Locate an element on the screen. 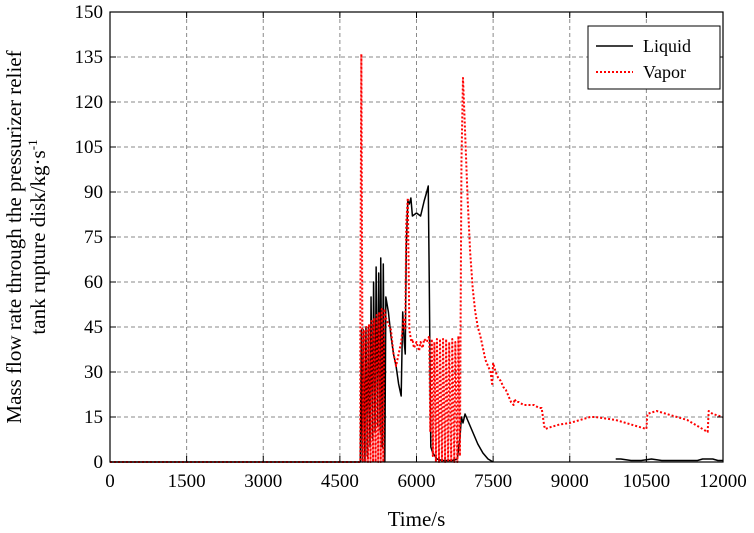 The image size is (754, 533). y-tick-label: 60 is located at coordinates (93, 282).